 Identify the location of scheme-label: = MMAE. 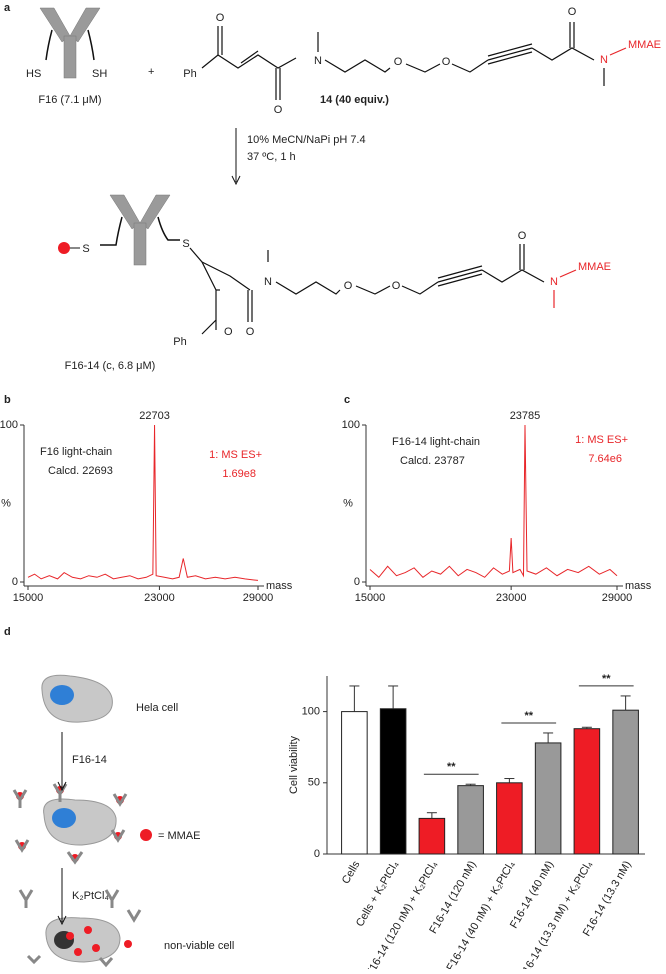
(179, 836).